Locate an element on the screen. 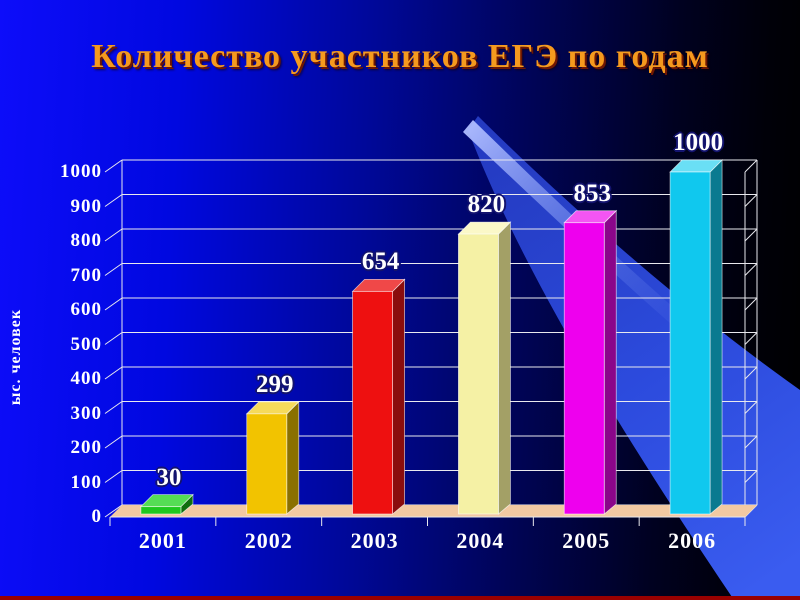 The image size is (800, 600). bar-side-2003 is located at coordinates (398, 396).